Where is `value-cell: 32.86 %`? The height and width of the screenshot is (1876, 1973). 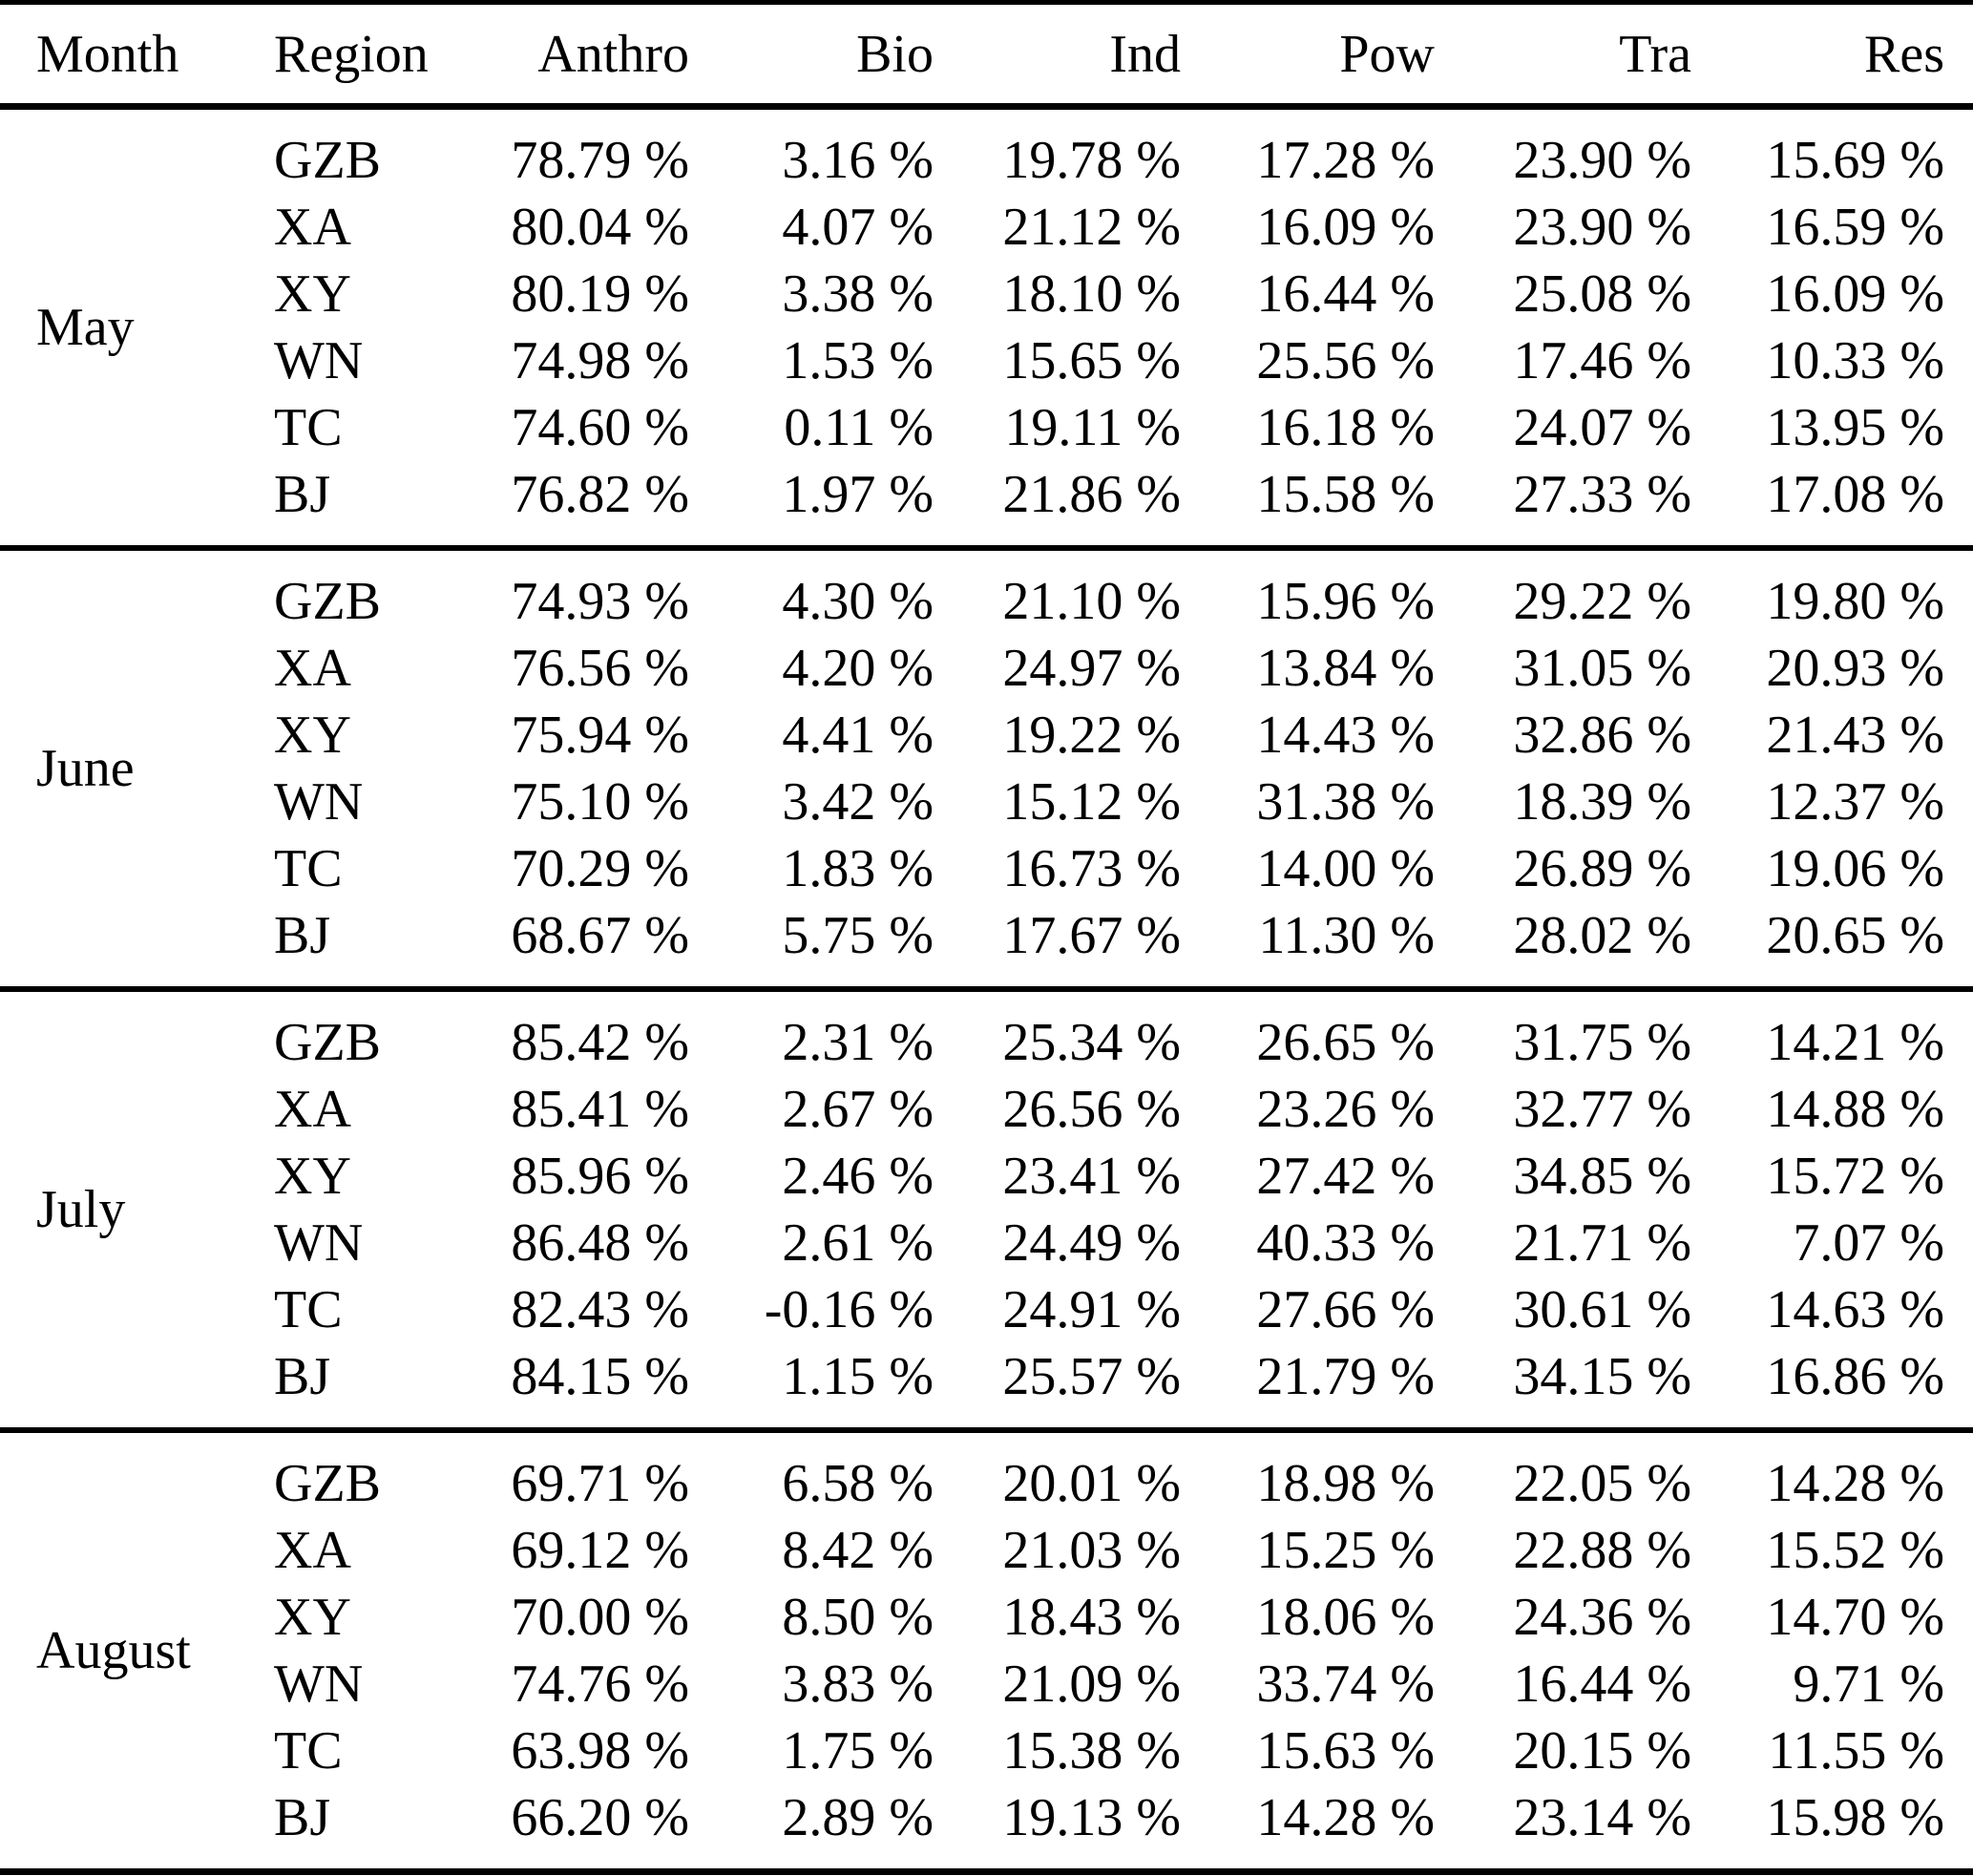 value-cell: 32.86 % is located at coordinates (1602, 735).